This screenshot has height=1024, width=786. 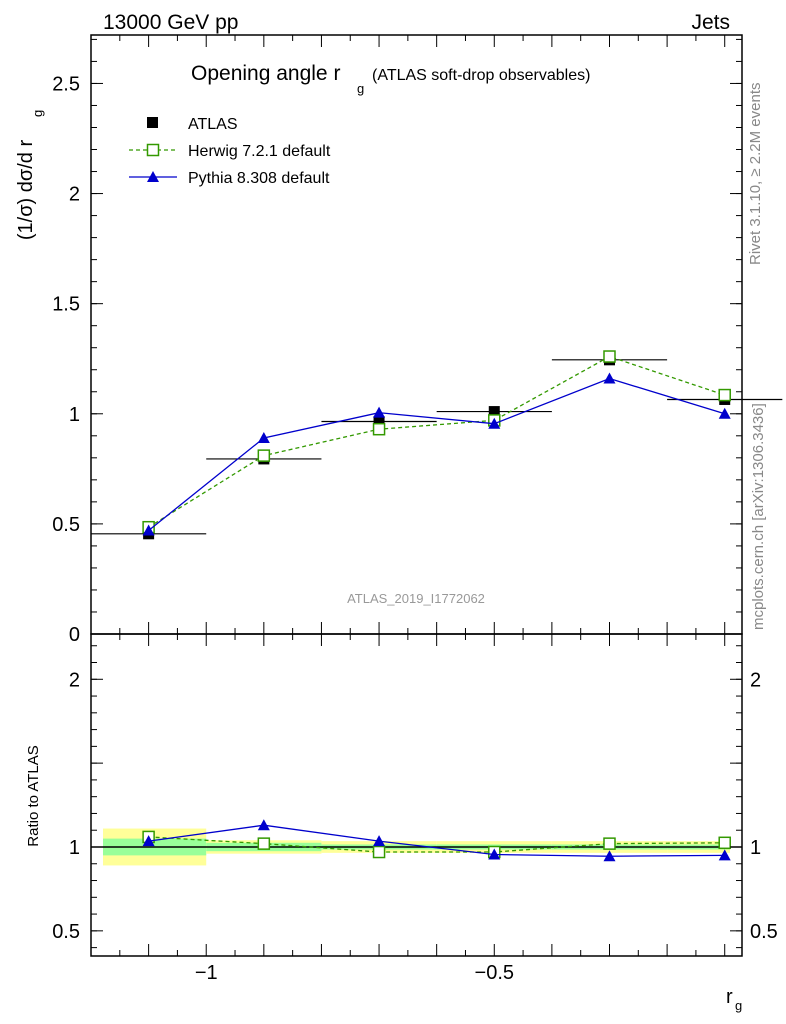 I want to click on legend-atlas-label: ATLAS, so click(x=213, y=124).